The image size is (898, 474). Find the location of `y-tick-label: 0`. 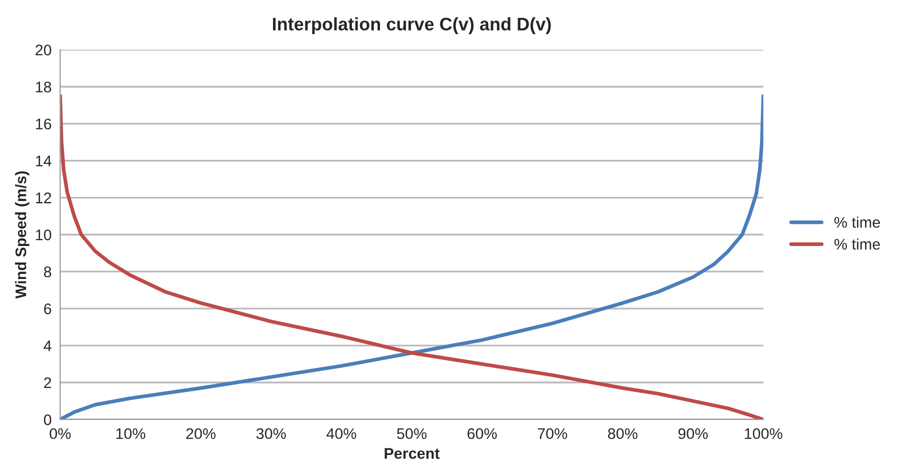

y-tick-label: 0 is located at coordinates (48, 420).